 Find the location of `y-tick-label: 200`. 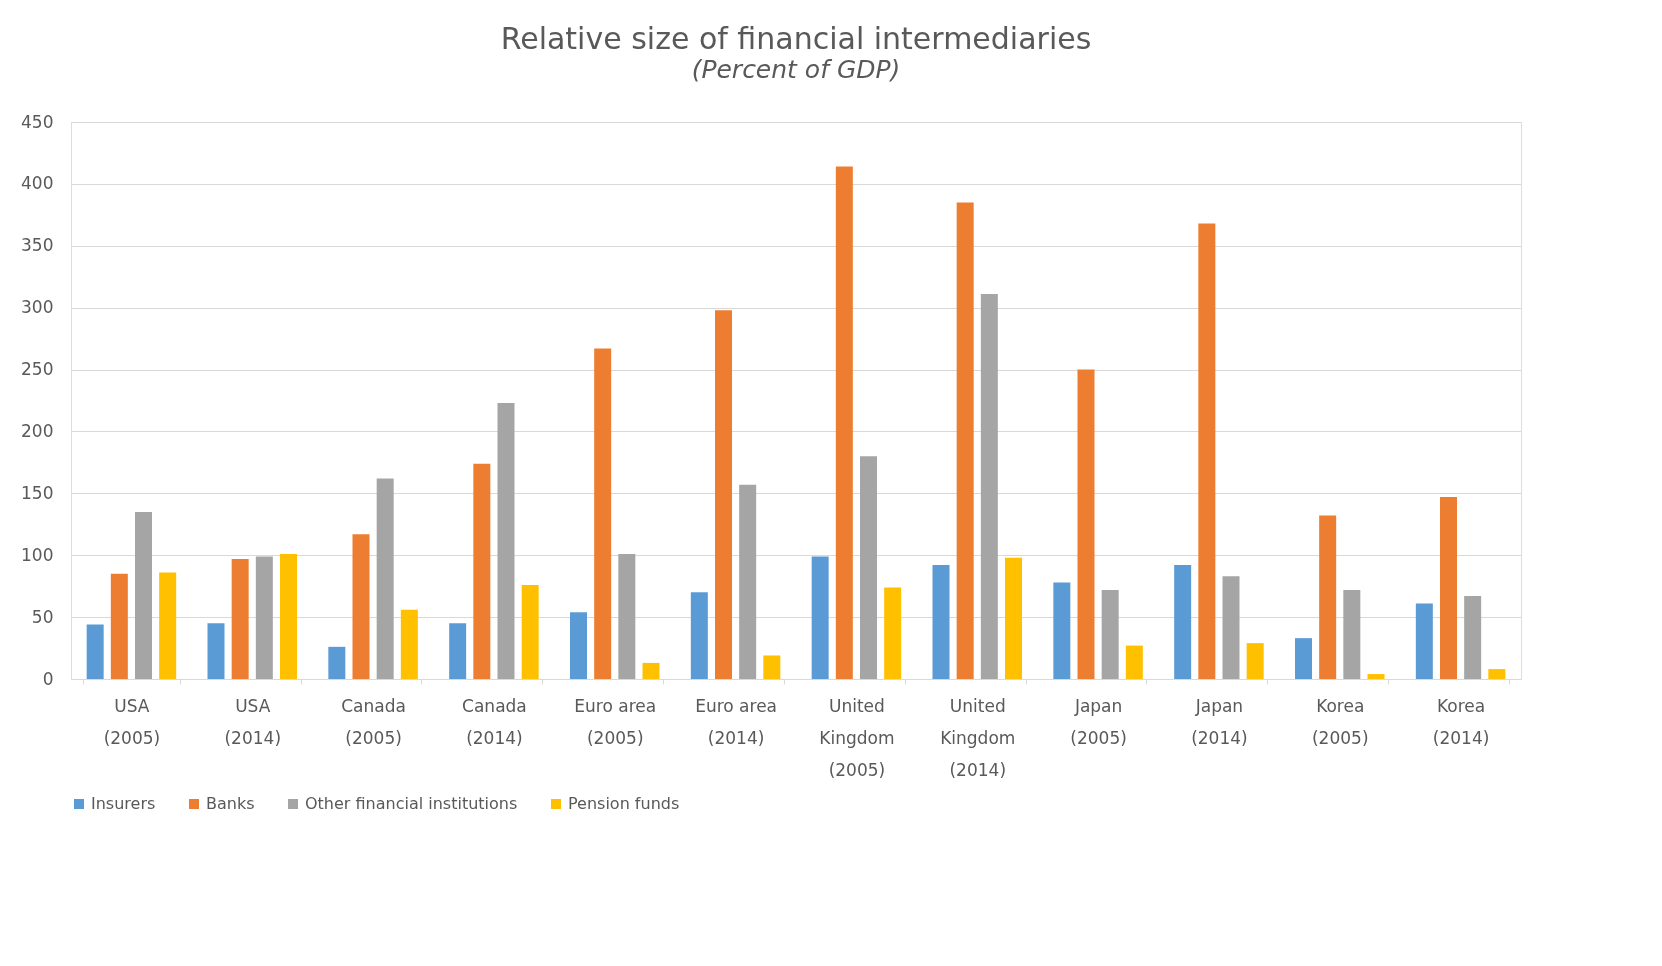

y-tick-label: 200 is located at coordinates (37, 430).